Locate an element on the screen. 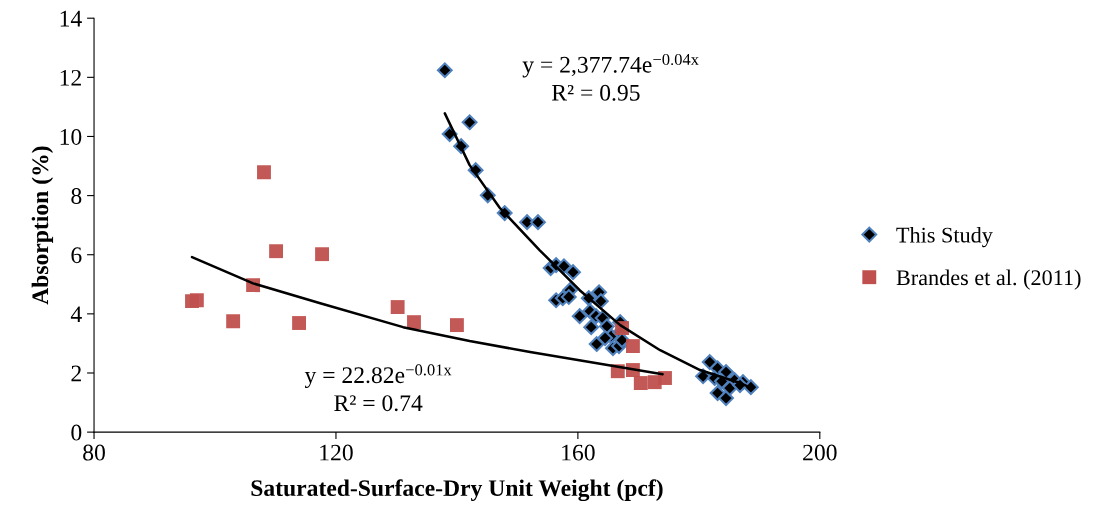 Image resolution: width=1096 pixels, height=520 pixels. y-tick-label: 12 is located at coordinates (70, 77).